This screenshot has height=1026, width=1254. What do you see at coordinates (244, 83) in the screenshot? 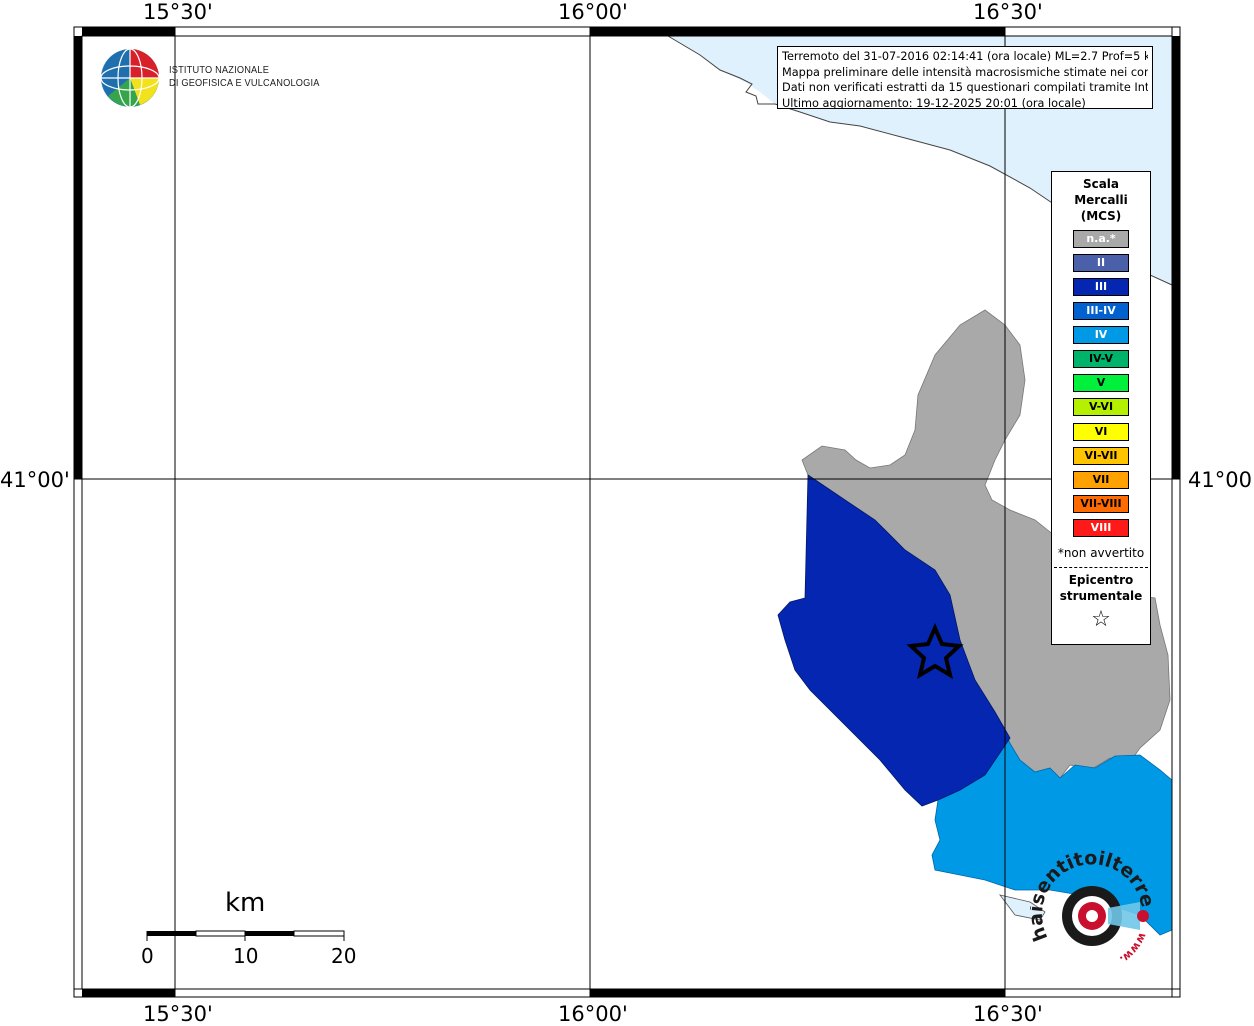
I see `logo-line-2: DI GEOFISICA E VULCANOLOGIA` at bounding box center [244, 83].